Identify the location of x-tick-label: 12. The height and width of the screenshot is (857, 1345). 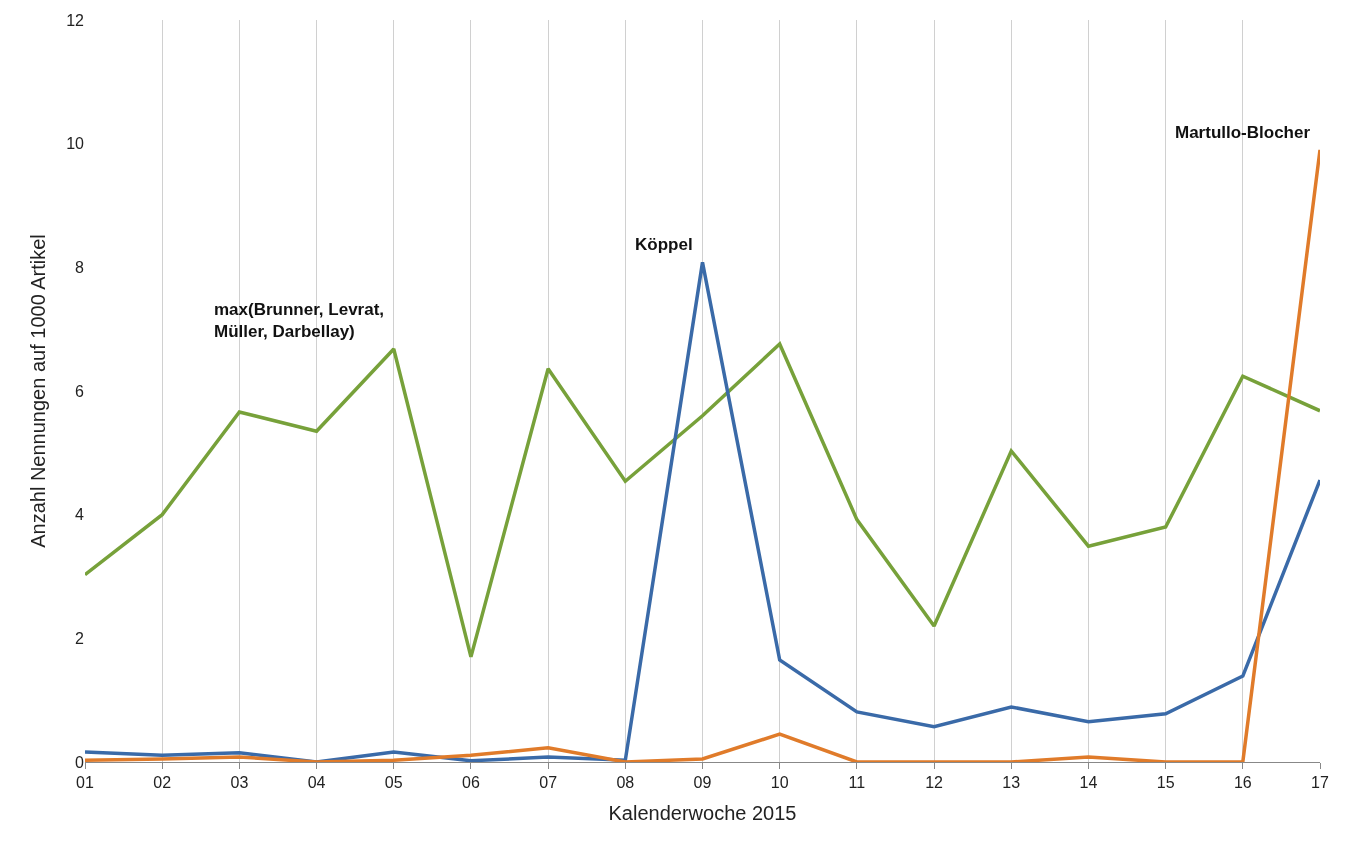
(934, 783).